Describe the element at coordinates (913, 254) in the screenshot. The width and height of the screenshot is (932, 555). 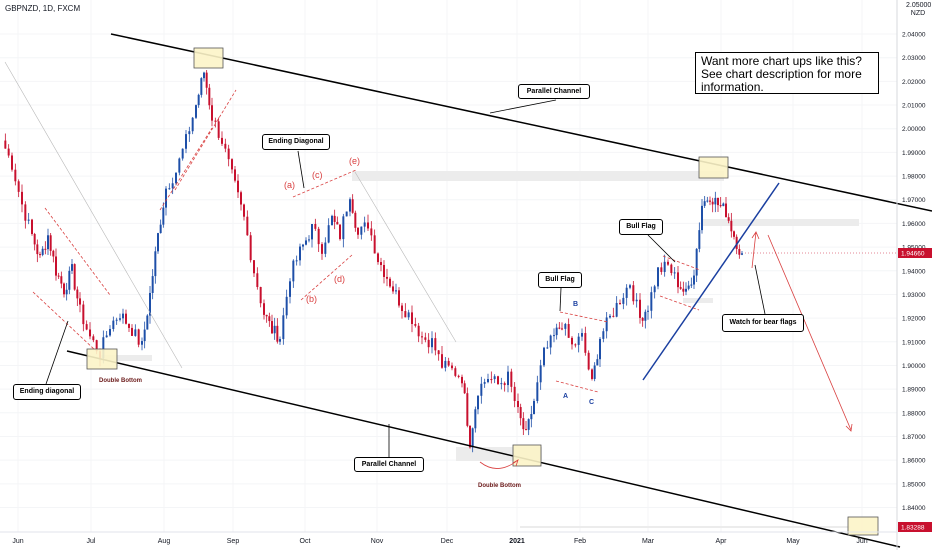
I see `current-price-tag-text: 1.94660` at that location.